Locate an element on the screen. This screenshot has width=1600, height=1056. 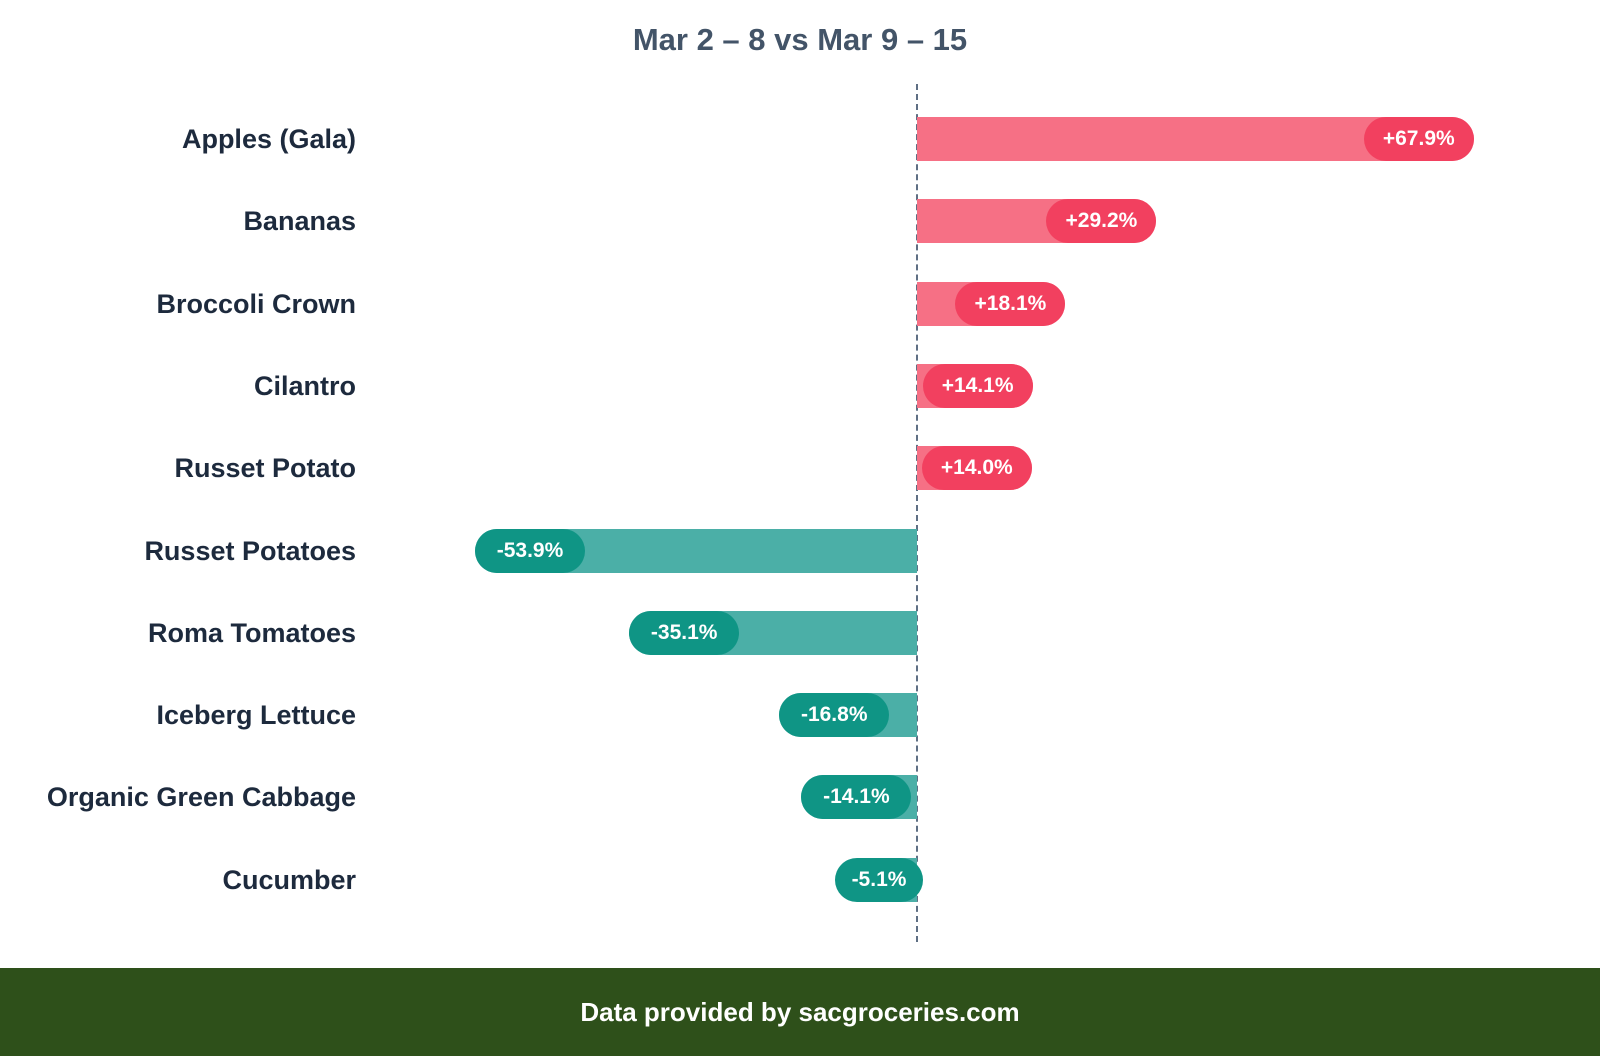
category-label: Cilantro is located at coordinates (304, 385).